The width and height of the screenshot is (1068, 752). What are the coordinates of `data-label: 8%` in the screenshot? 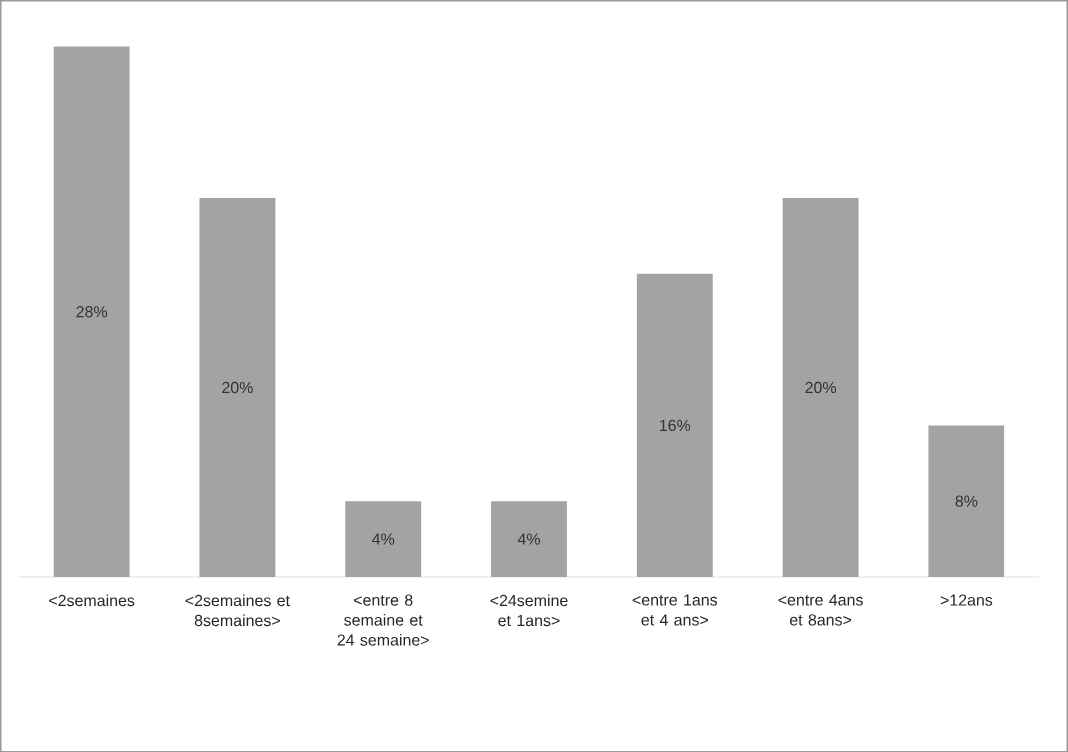 It's located at (966, 501).